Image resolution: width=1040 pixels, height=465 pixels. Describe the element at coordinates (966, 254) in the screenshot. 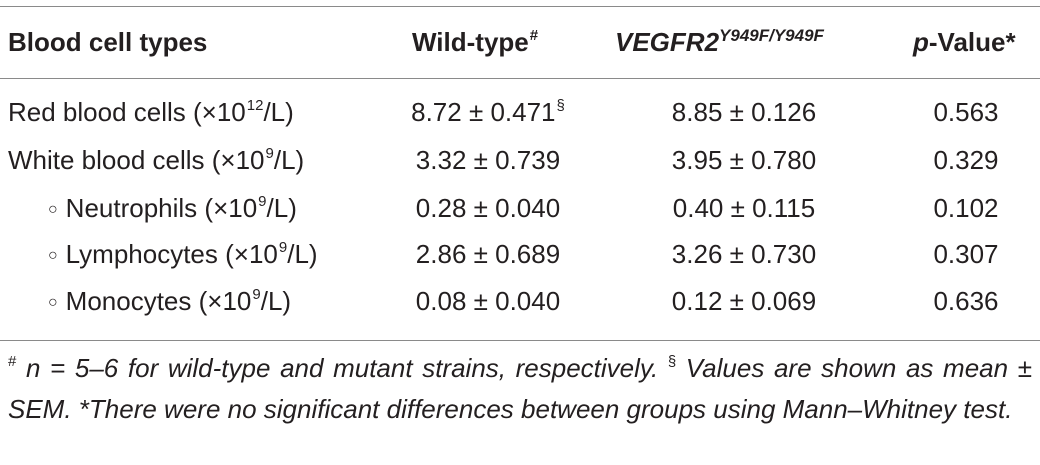

I see `cell-p-value: 0.307` at that location.